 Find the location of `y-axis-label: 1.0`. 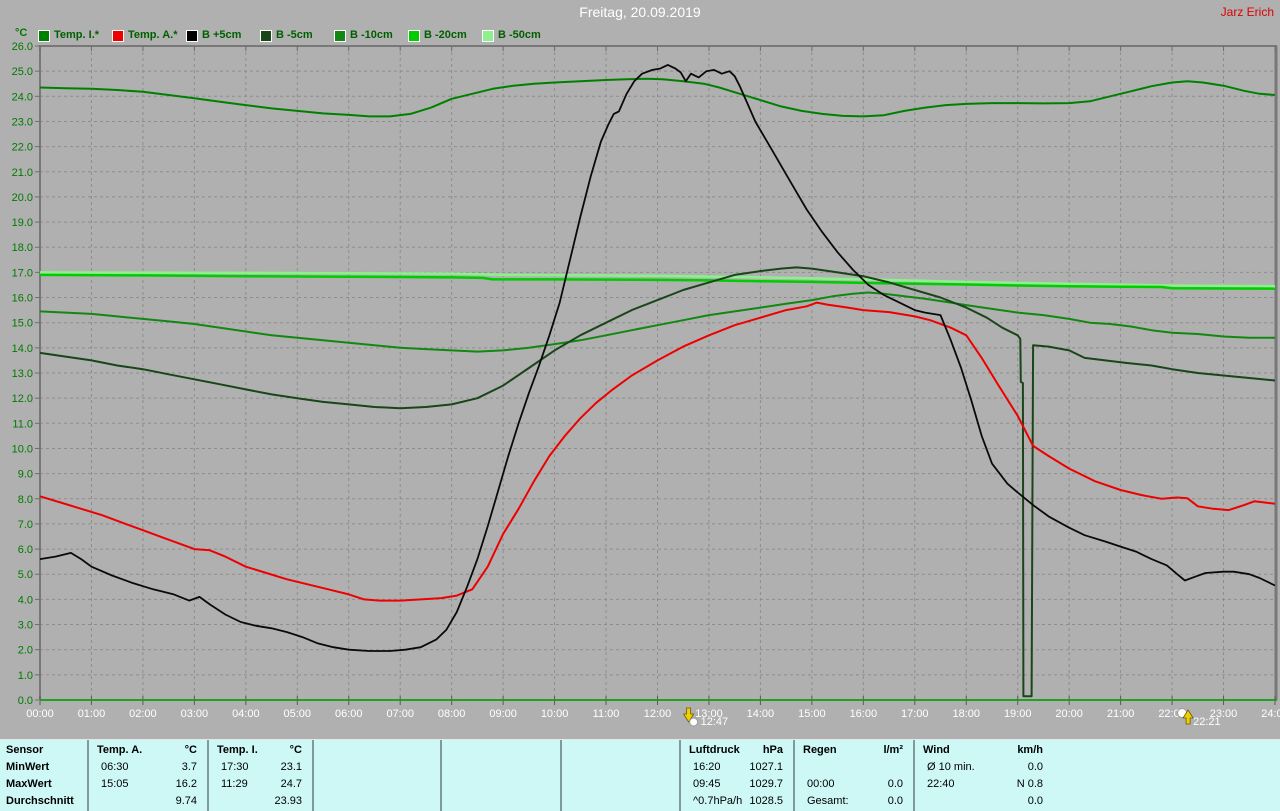

y-axis-label: 1.0 is located at coordinates (25, 676).